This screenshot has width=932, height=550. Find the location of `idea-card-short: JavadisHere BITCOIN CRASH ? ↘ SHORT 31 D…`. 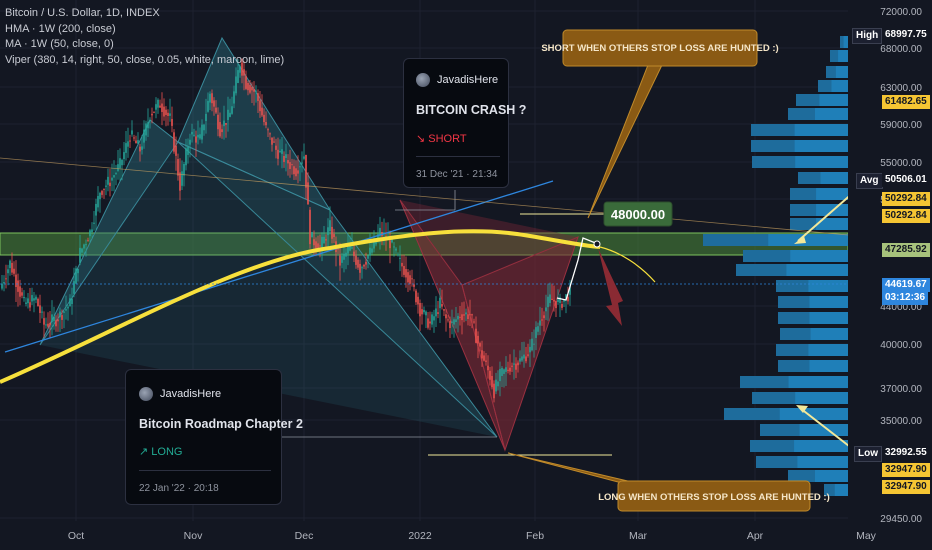

idea-card-short: JavadisHere BITCOIN CRASH ? ↘ SHORT 31 D… is located at coordinates (464, 123).